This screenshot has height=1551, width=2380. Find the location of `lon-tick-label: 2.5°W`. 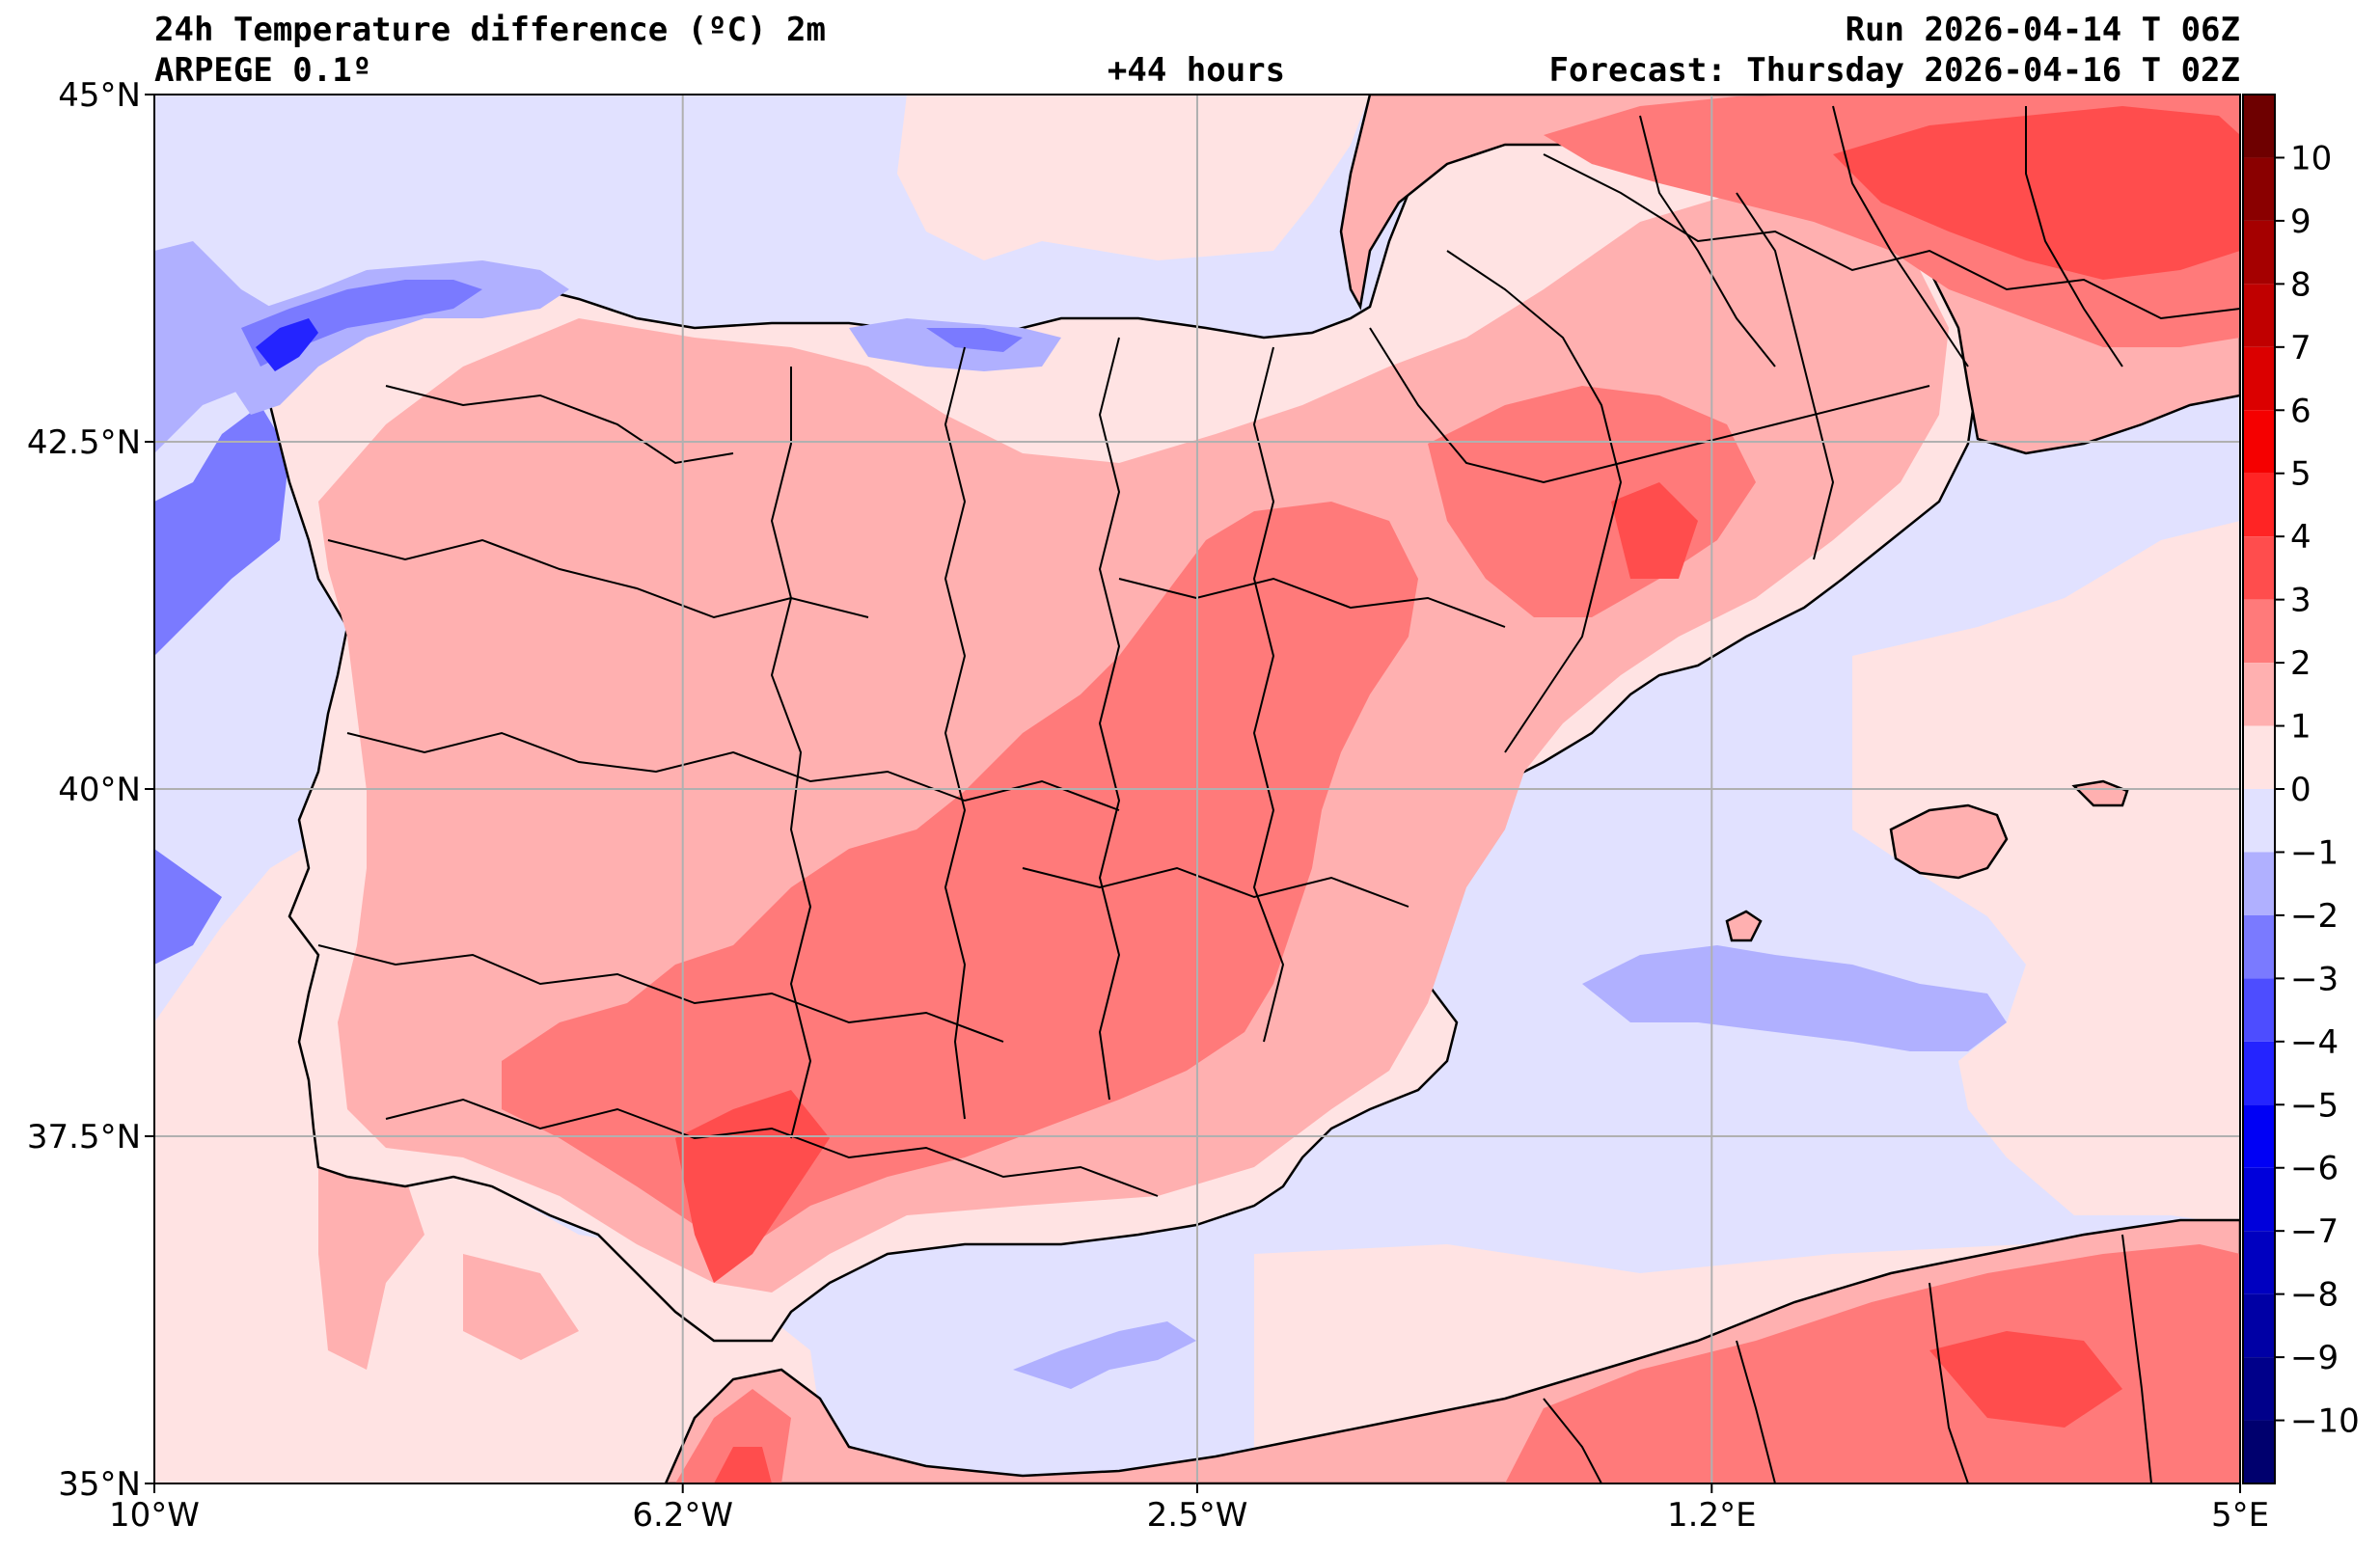

lon-tick-label: 2.5°W is located at coordinates (1198, 1516).